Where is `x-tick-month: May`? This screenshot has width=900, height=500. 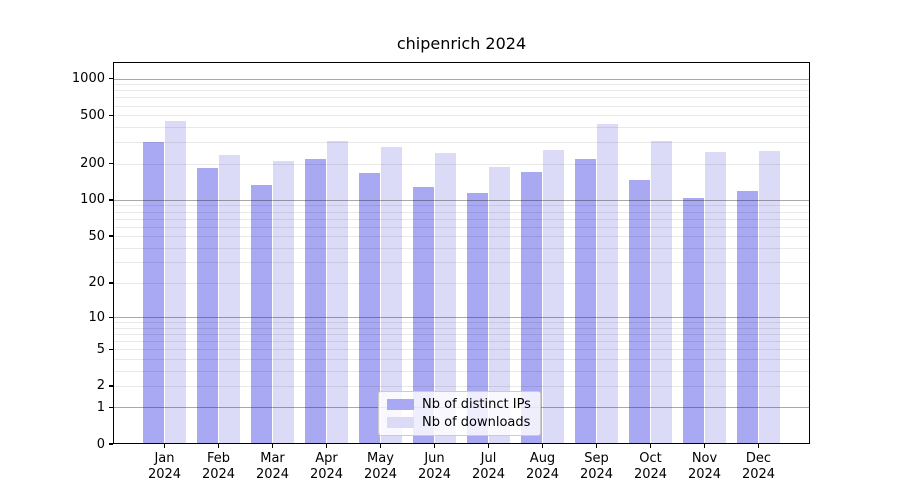 x-tick-month: May is located at coordinates (380, 458).